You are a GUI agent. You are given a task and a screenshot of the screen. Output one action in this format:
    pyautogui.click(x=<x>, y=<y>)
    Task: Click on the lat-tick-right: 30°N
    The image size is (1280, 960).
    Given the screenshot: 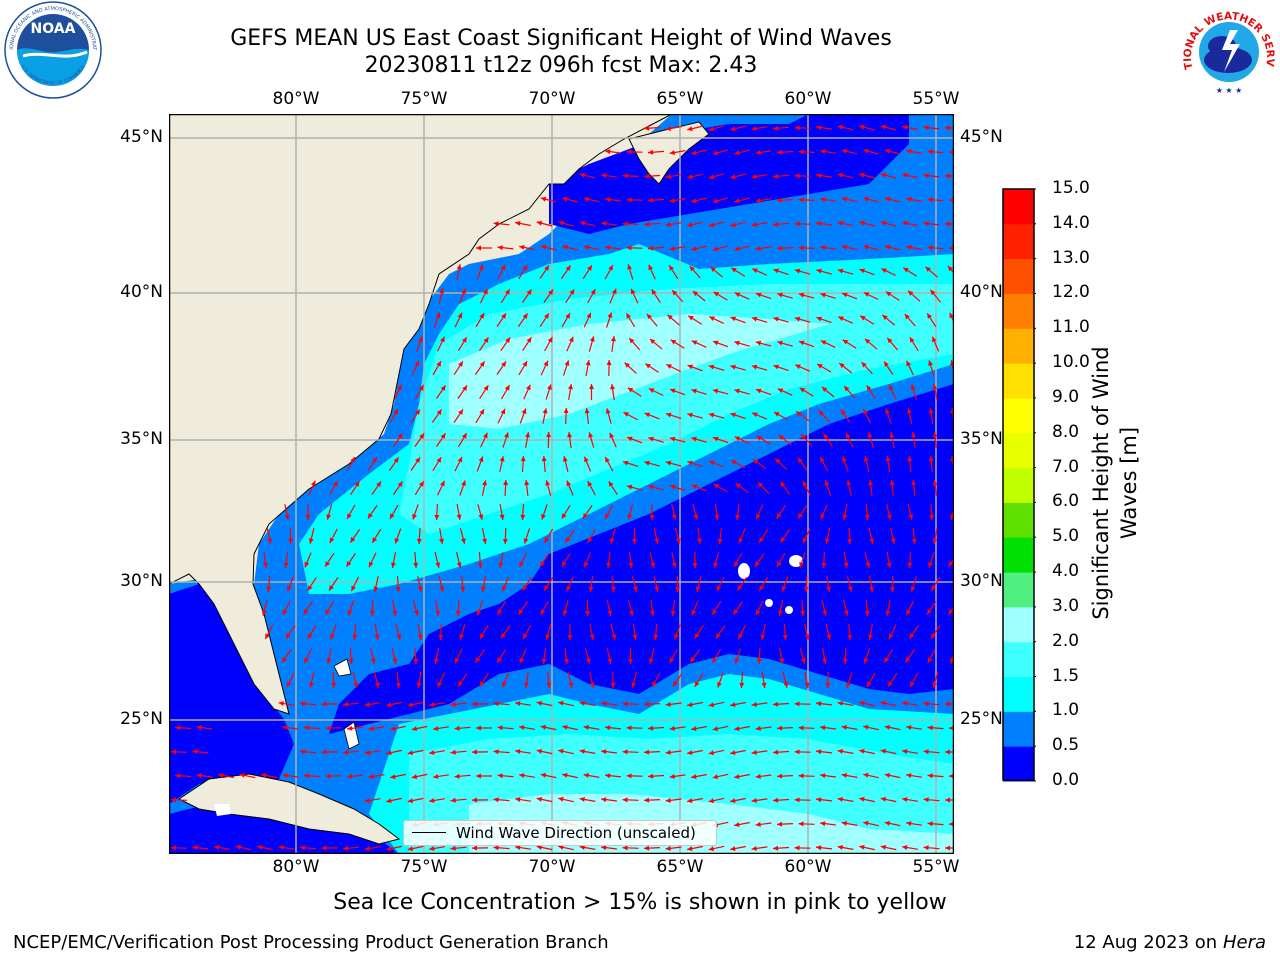 What is the action you would take?
    pyautogui.click(x=981, y=581)
    